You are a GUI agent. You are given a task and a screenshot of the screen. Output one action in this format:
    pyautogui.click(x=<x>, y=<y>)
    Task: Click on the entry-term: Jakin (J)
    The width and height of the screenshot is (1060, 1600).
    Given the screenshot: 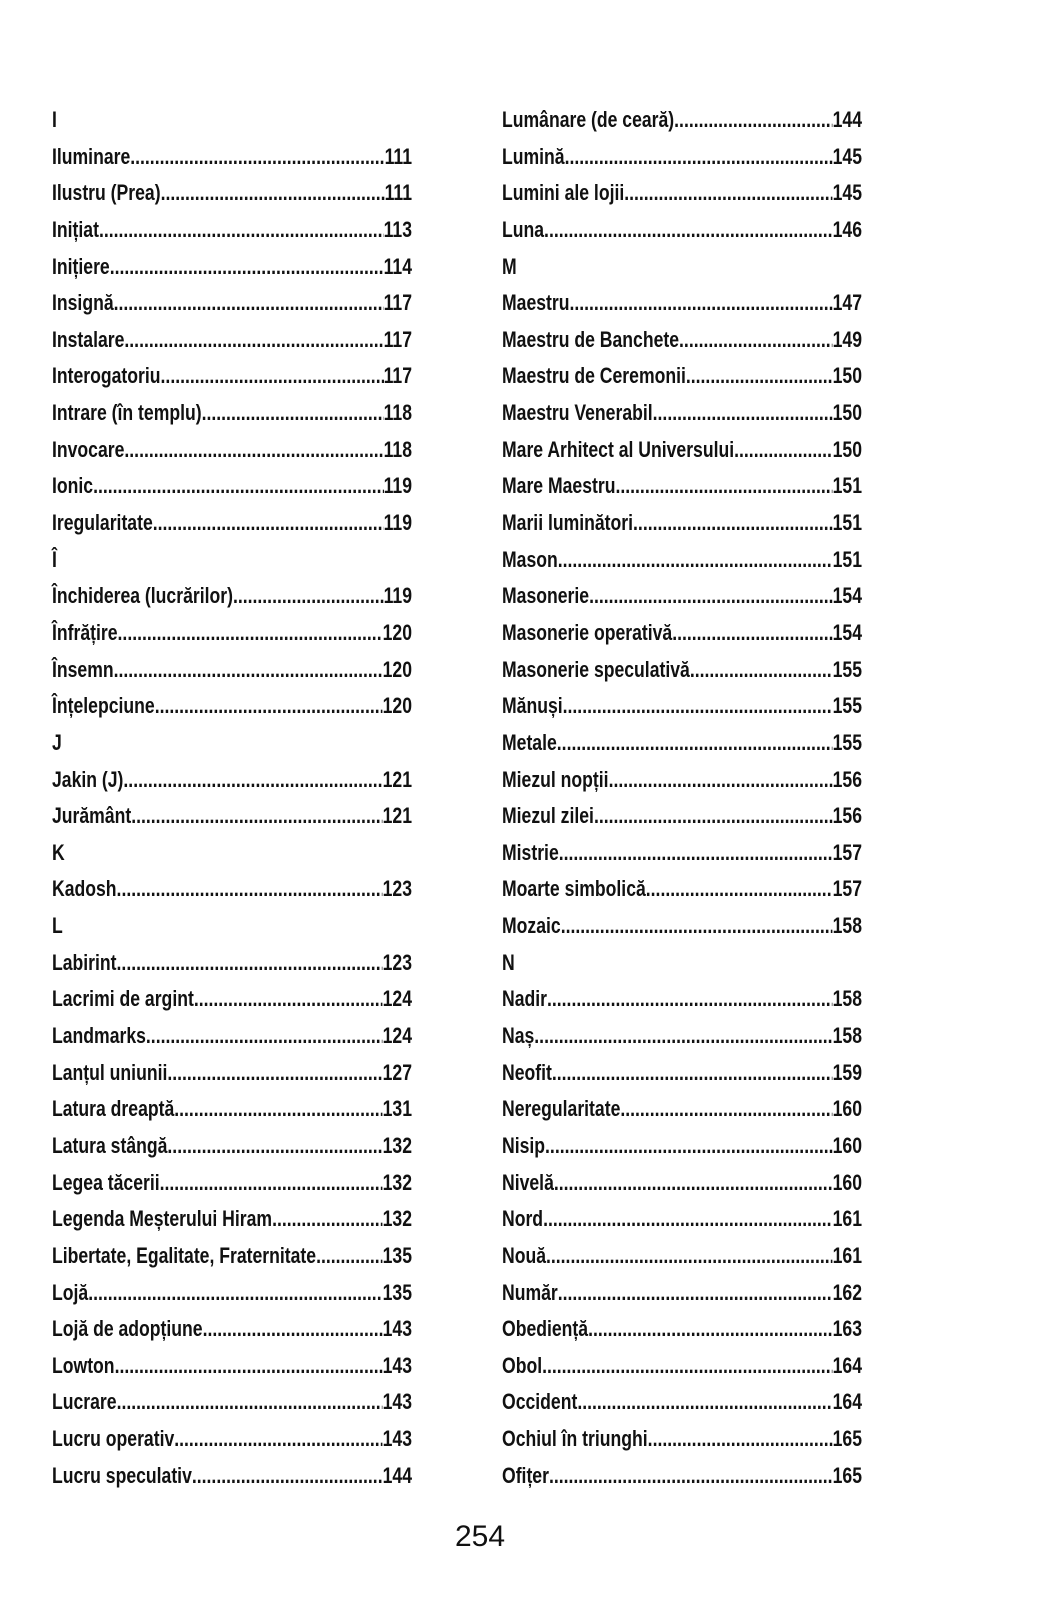 What is the action you would take?
    pyautogui.click(x=88, y=779)
    